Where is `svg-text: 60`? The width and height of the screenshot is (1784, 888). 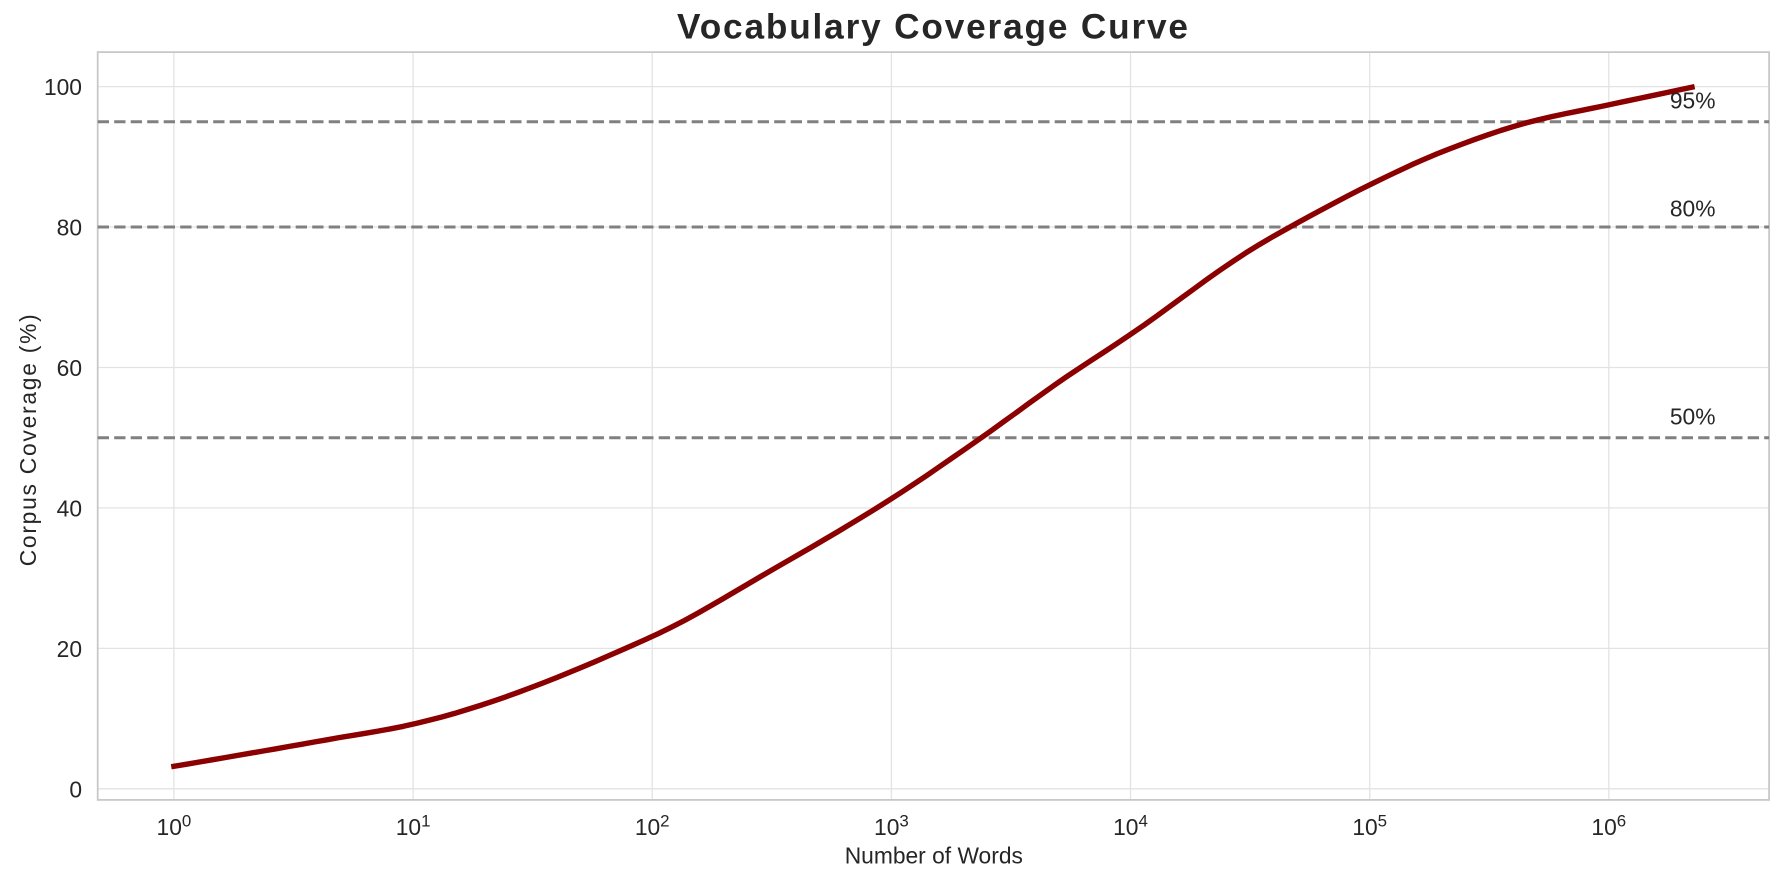
svg-text: 60 is located at coordinates (69, 368).